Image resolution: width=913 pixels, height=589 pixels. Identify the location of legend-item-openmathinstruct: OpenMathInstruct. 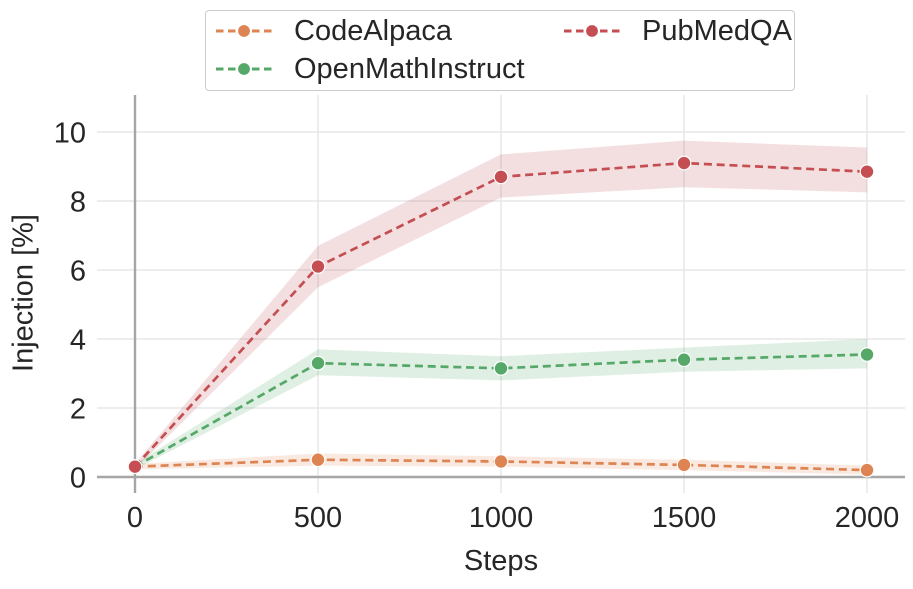
(370, 69).